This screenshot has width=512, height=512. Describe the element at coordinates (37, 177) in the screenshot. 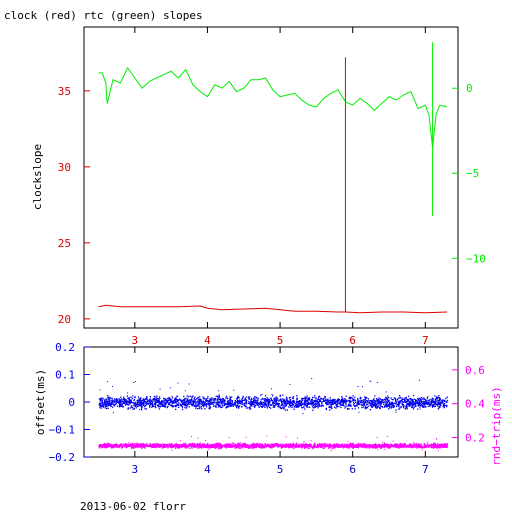

I see `left-axis-label: clockslope` at that location.